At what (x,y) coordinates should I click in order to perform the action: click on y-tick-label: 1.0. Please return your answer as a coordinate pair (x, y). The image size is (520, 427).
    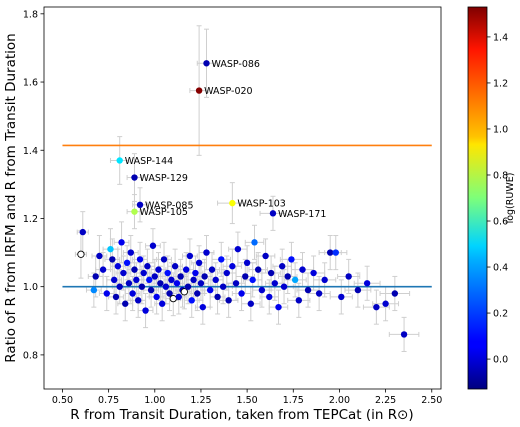
    Looking at the image, I should click on (30, 287).